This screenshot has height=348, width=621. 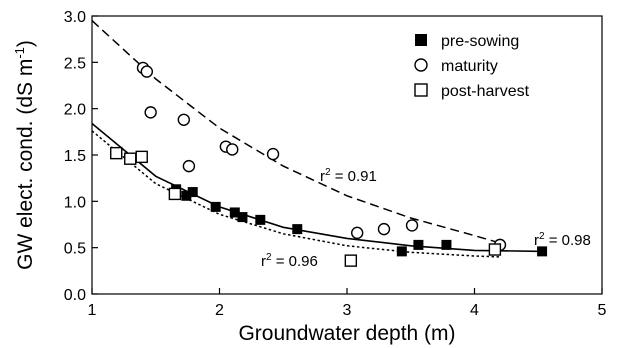 What do you see at coordinates (75, 249) in the screenshot?
I see `y-tick-label: 0.5` at bounding box center [75, 249].